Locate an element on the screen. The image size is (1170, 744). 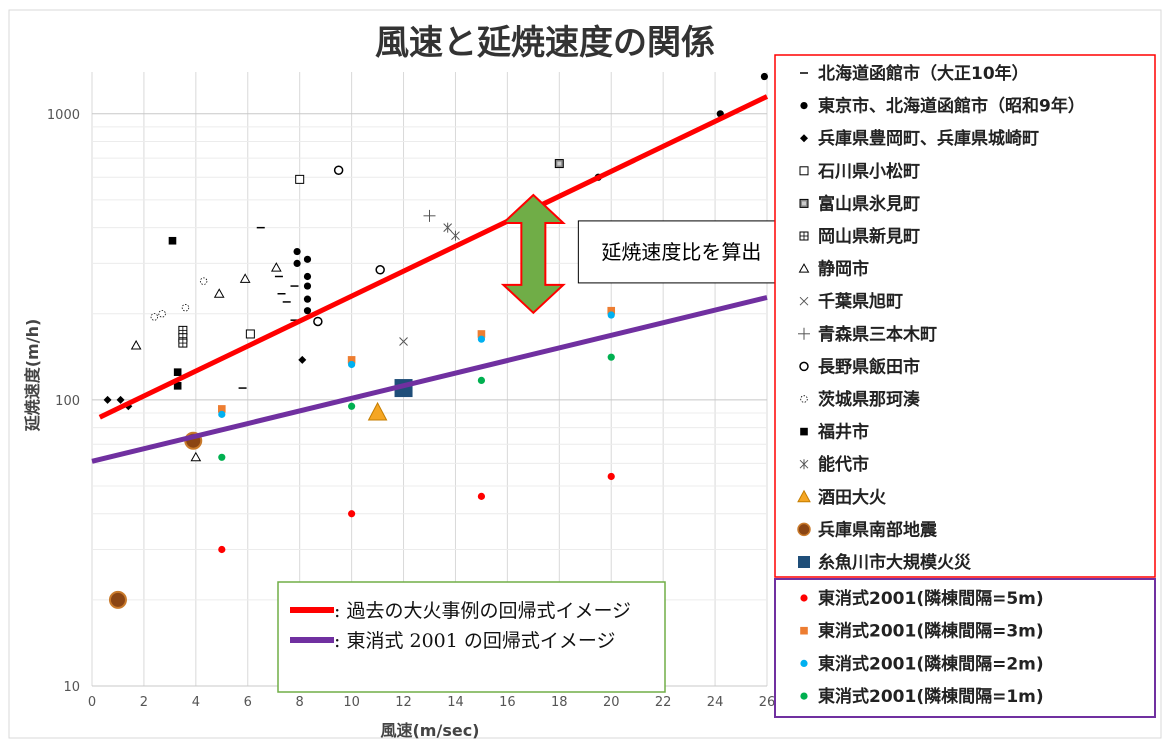
y-tick-label: 100 is located at coordinates (67, 401).